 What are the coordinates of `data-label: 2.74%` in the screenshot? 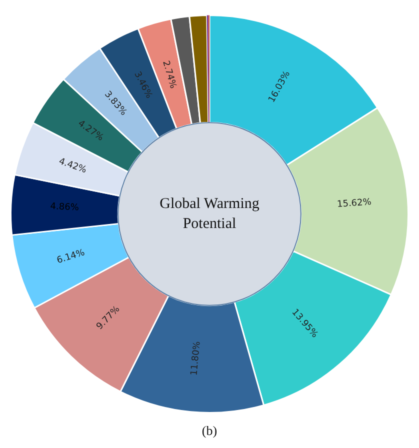 It's located at (169, 75).